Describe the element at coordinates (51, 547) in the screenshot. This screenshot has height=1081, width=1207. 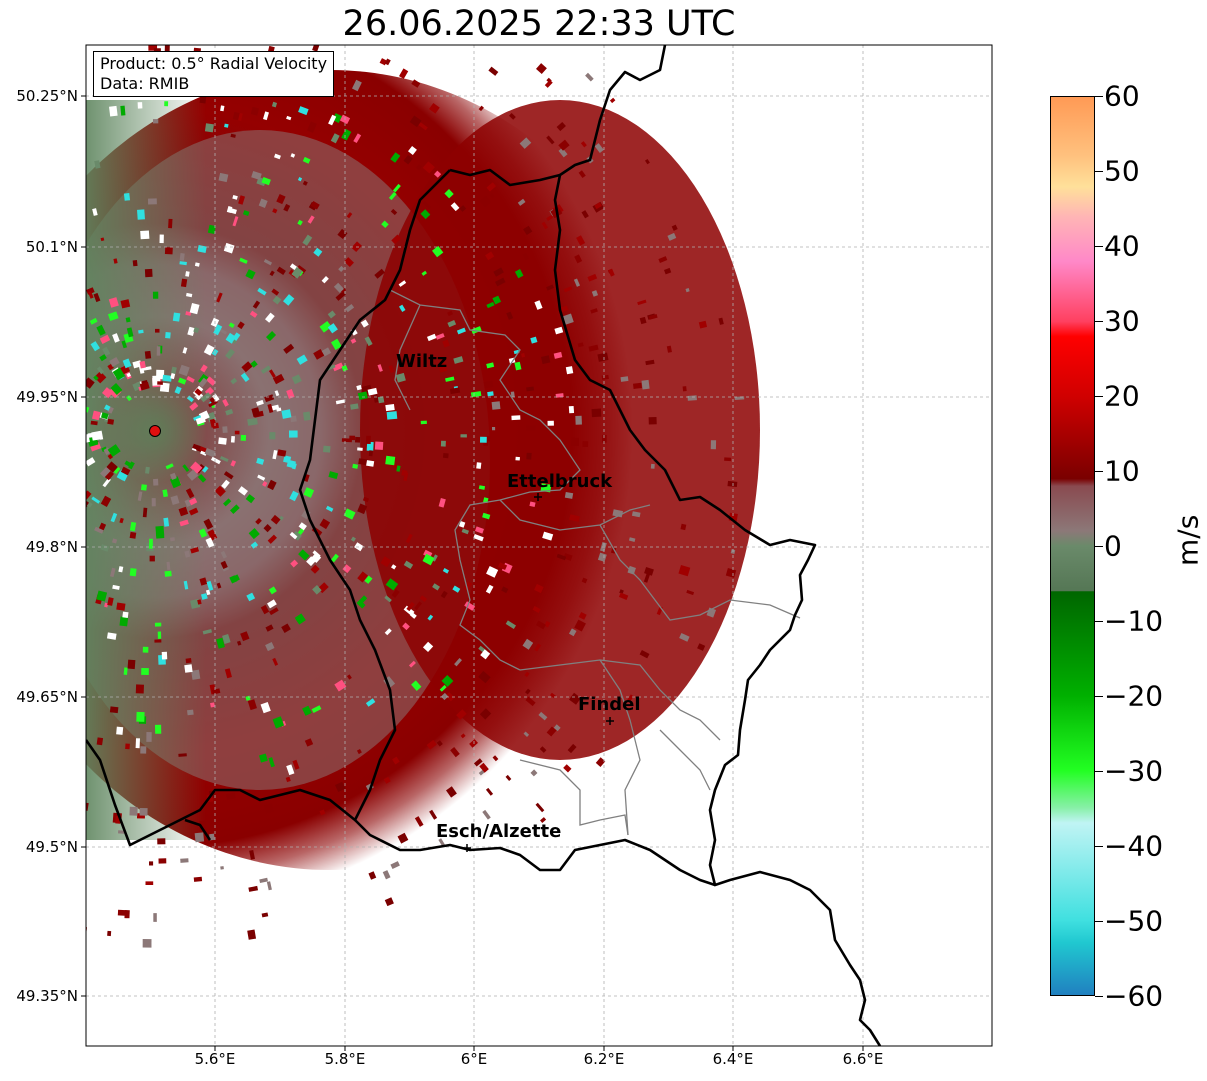
I see `y-tick-label: 49.8°N` at that location.